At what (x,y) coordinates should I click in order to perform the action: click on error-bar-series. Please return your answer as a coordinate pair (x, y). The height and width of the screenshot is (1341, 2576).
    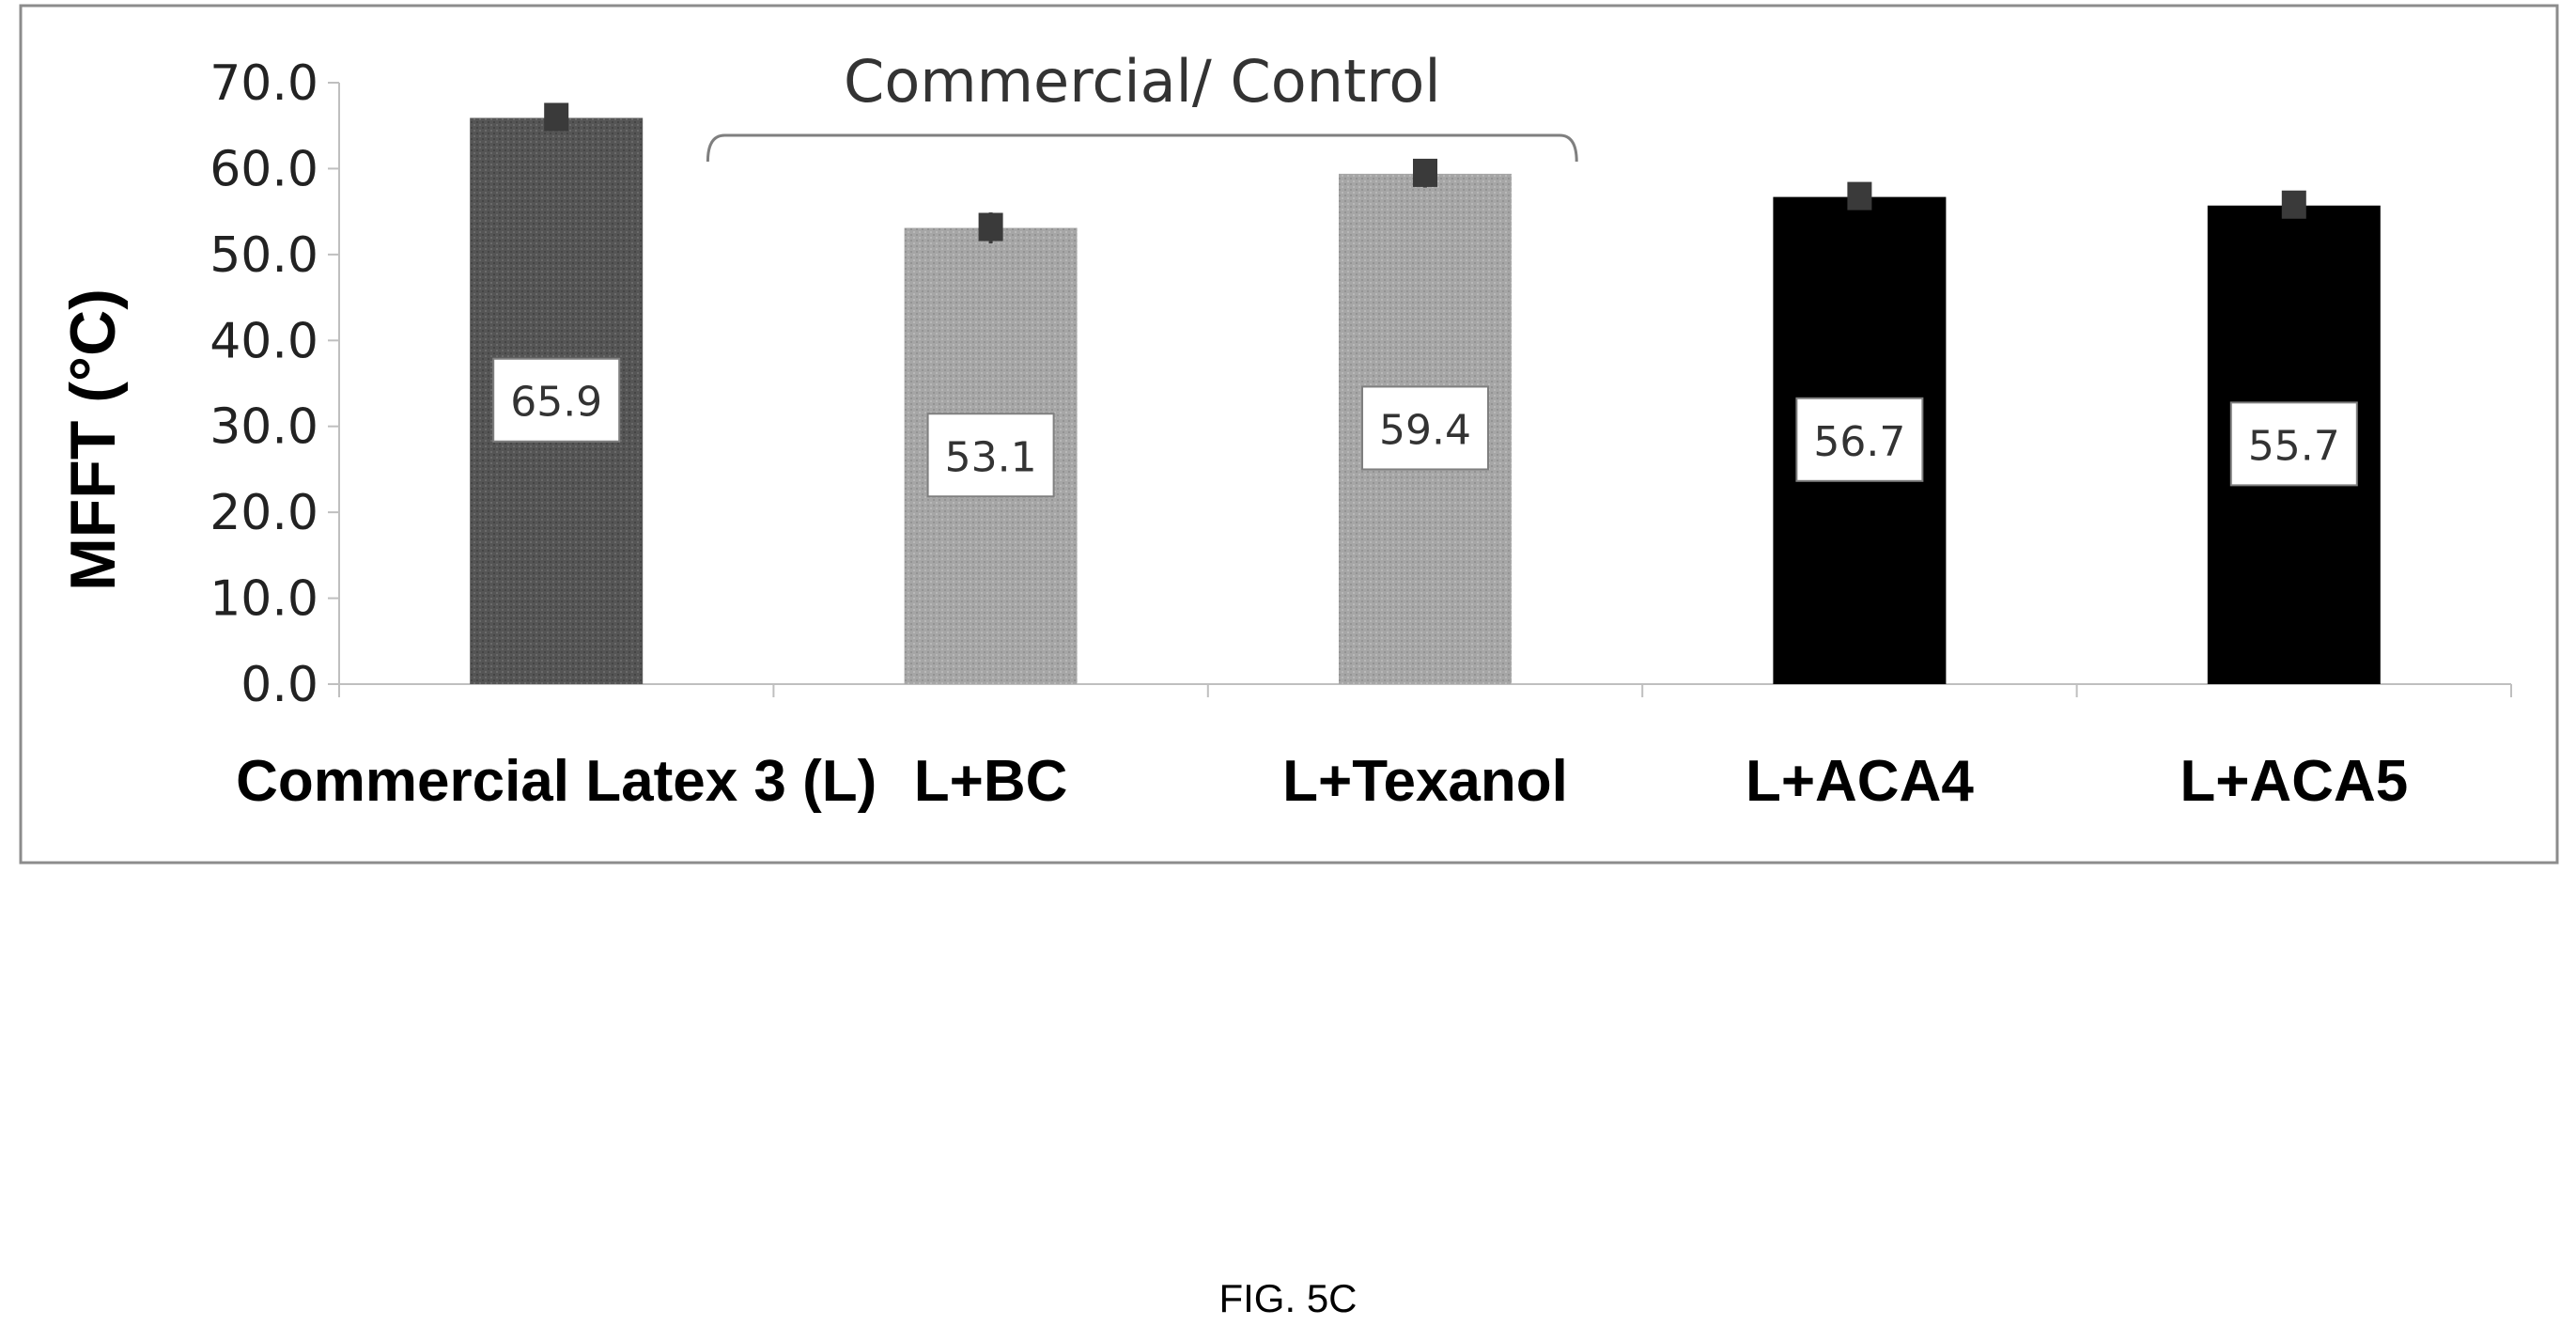
    Looking at the image, I should click on (1425, 172).